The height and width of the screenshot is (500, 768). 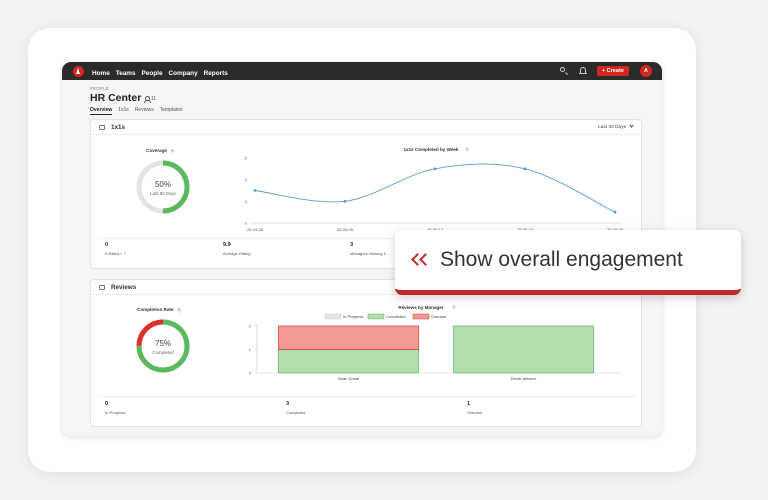 What do you see at coordinates (420, 307) in the screenshot?
I see `bar-chart-title: Reviews by Manager` at bounding box center [420, 307].